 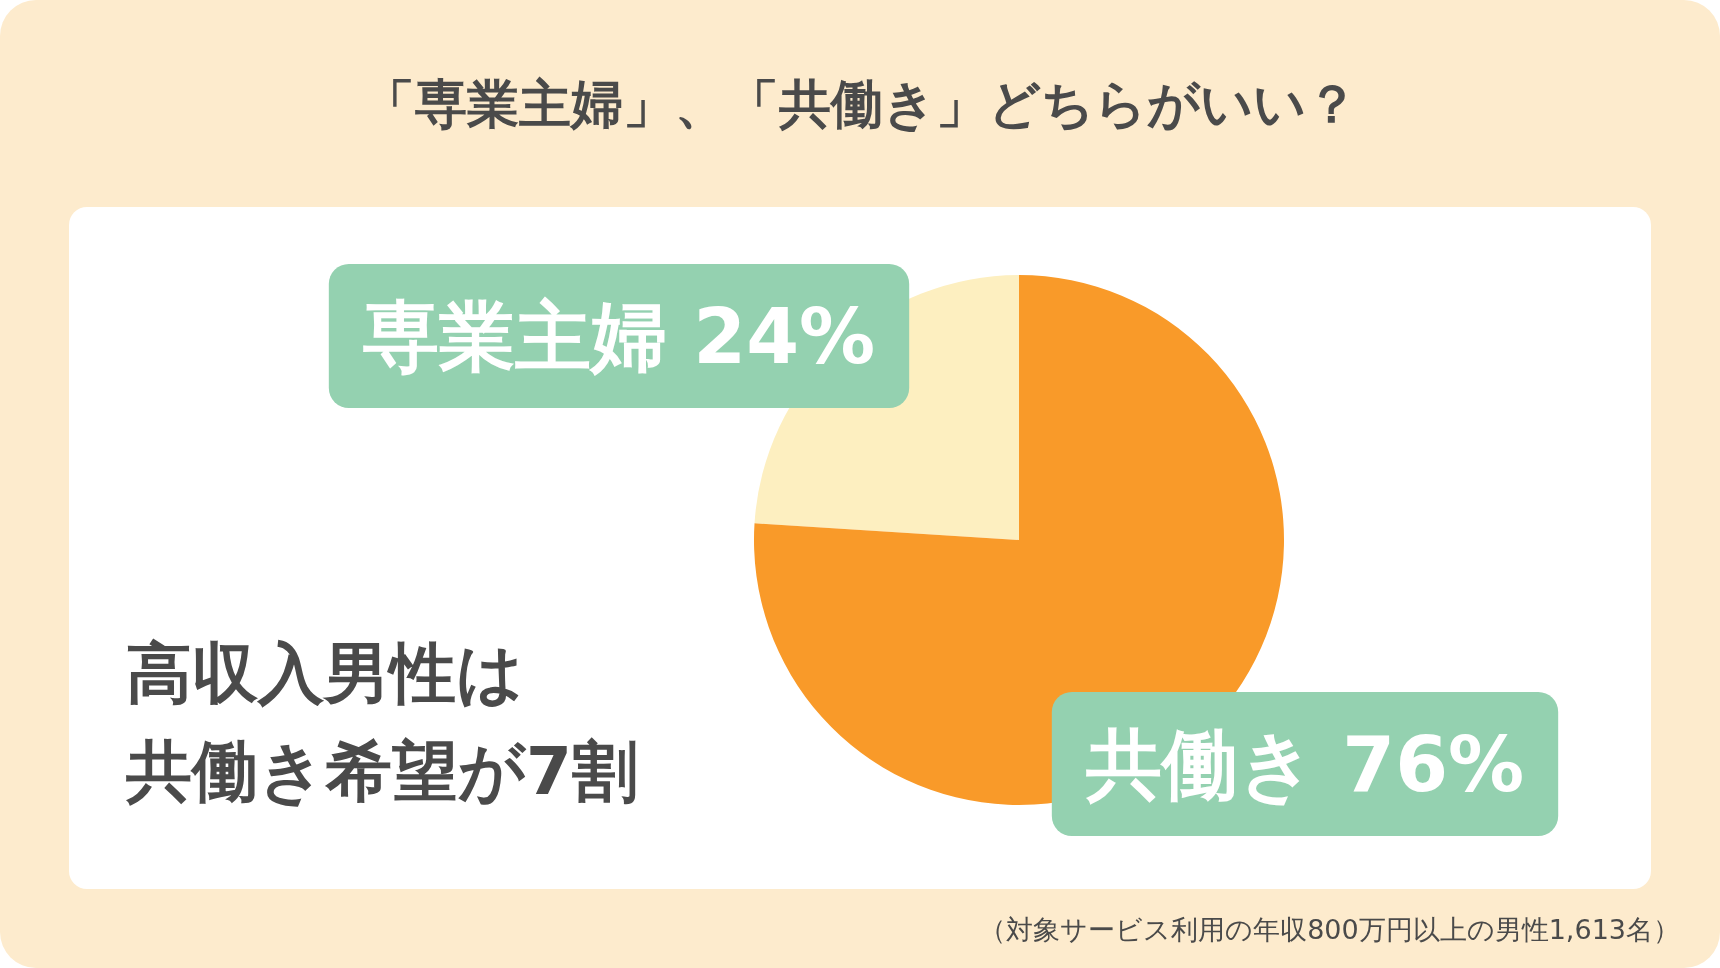 What do you see at coordinates (325, 674) in the screenshot?
I see `text: 高収入男性は` at bounding box center [325, 674].